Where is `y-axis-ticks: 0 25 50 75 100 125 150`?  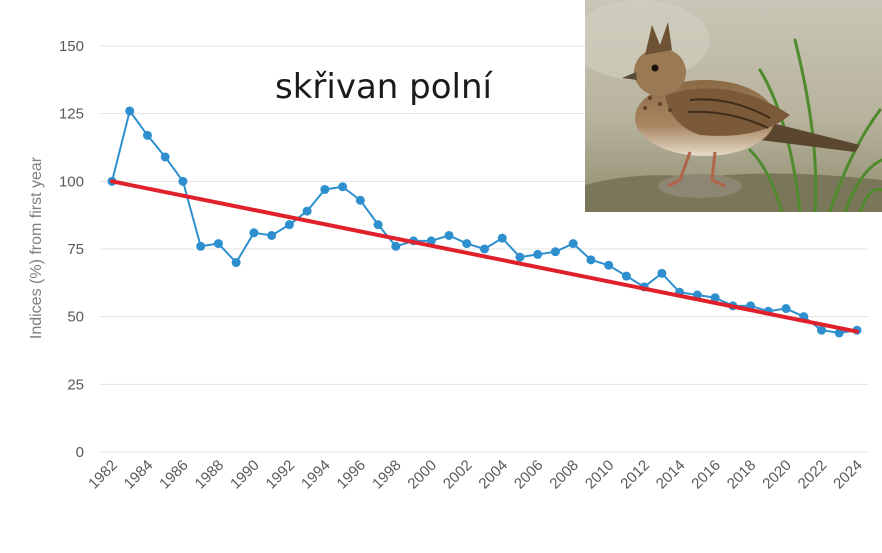
y-axis-ticks: 0 25 50 75 100 125 150 is located at coordinates (71, 249).